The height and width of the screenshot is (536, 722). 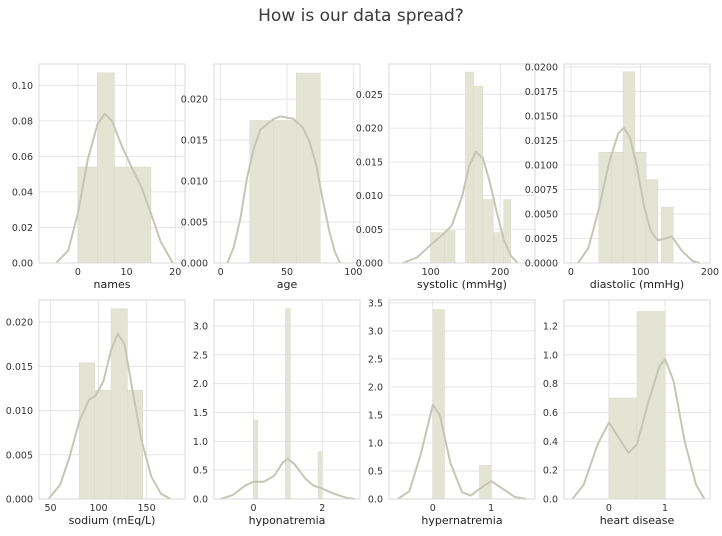 I want to click on x-axis-label: sodium (mEq/L), so click(x=112, y=520).